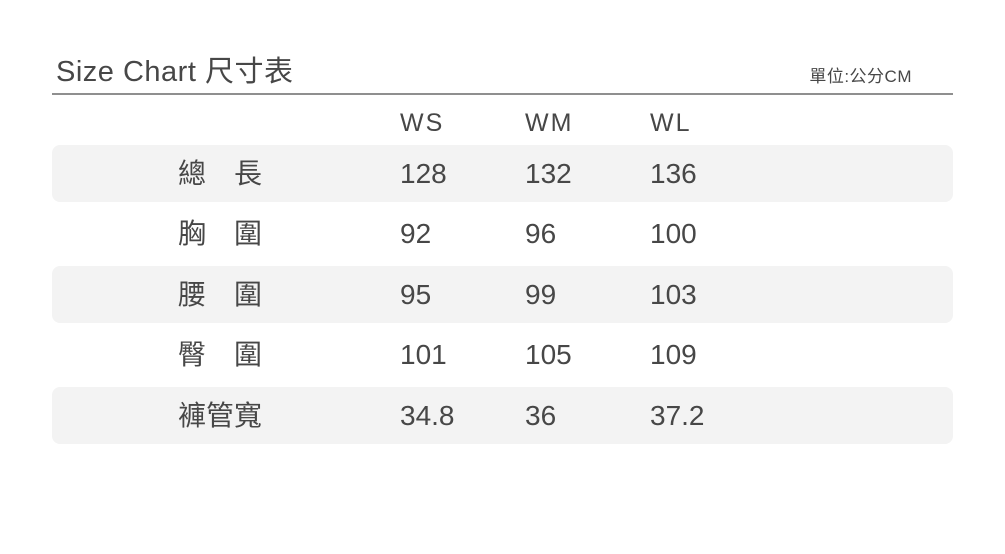 The height and width of the screenshot is (554, 1005). I want to click on row-label: 胸圍, so click(226, 234).